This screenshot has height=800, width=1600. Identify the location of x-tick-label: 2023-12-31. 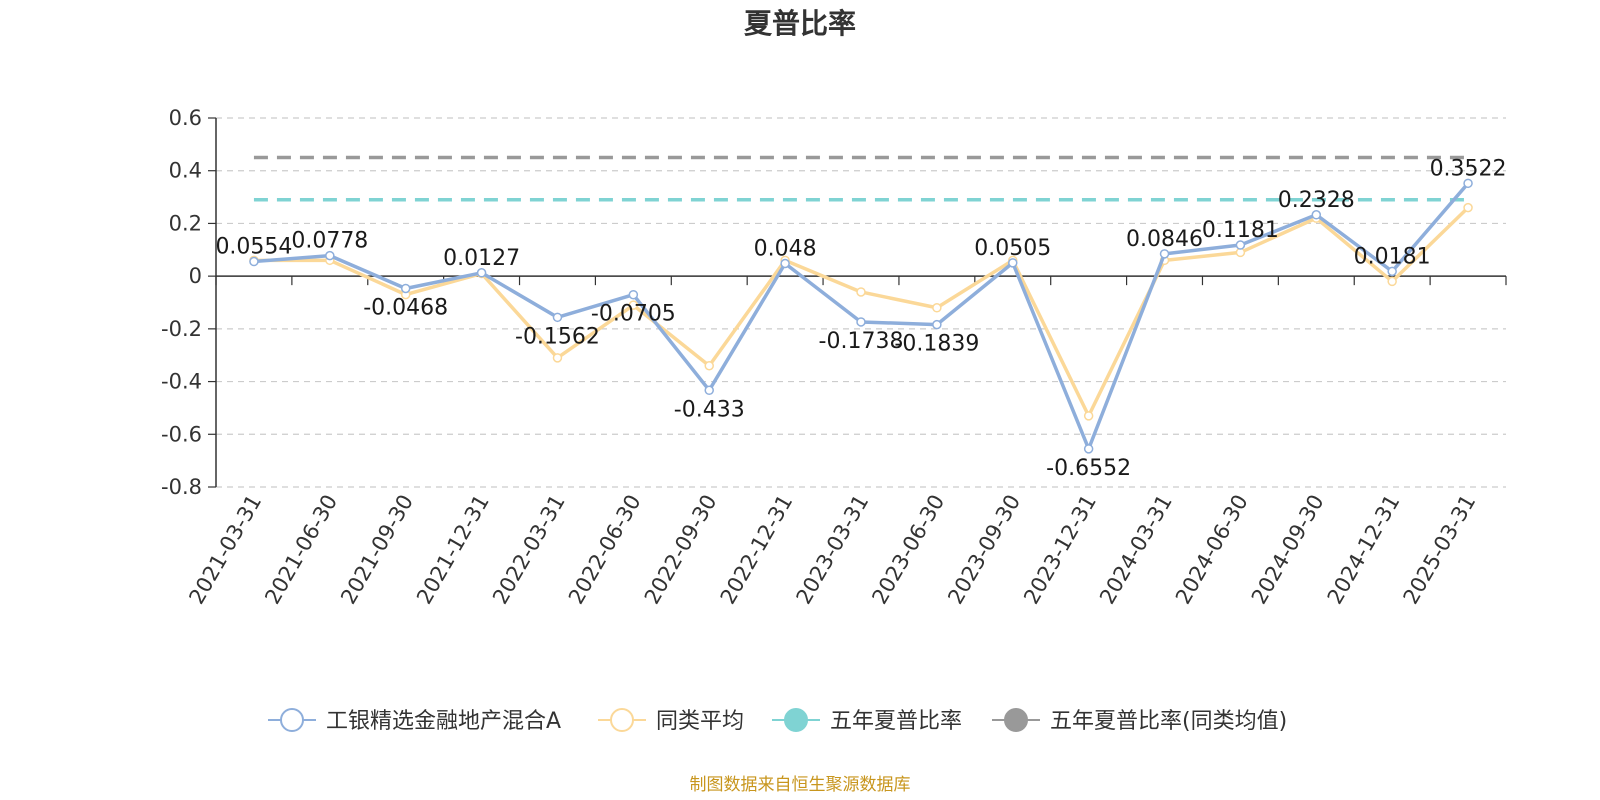
(1060, 550).